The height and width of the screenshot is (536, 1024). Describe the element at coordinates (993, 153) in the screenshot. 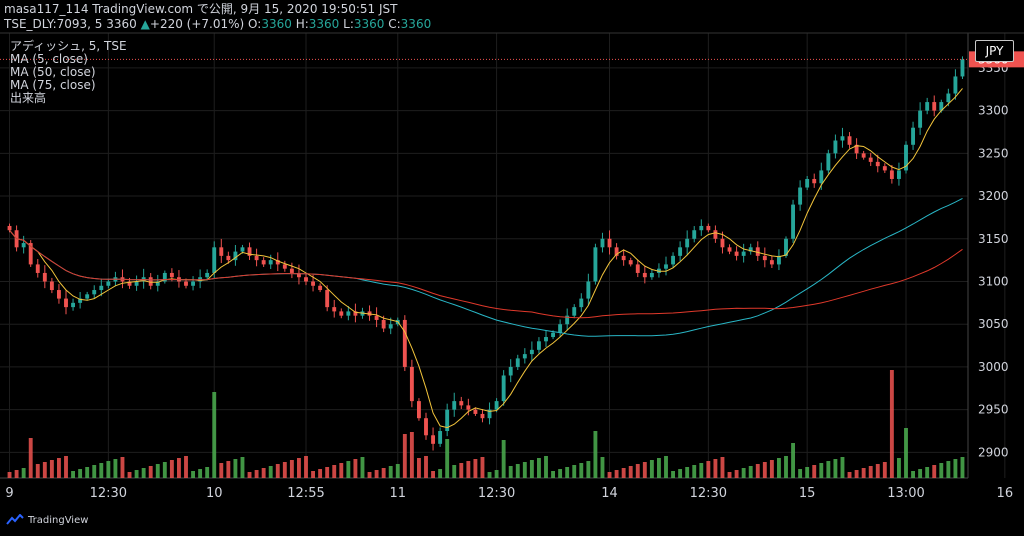

I see `price-tick-label: 3250` at that location.